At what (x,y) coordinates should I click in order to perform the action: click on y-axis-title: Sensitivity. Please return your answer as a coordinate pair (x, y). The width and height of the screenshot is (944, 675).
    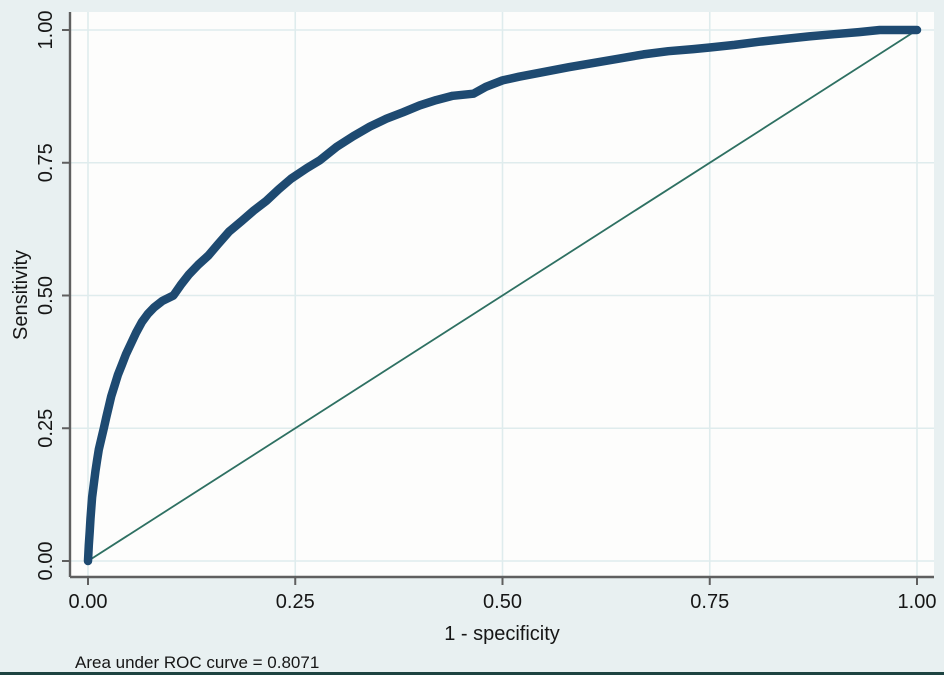
    Looking at the image, I should click on (21, 295).